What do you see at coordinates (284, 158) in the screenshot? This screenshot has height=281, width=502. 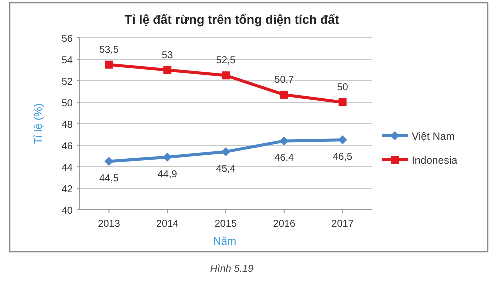 I see `data-label: 46,4` at bounding box center [284, 158].